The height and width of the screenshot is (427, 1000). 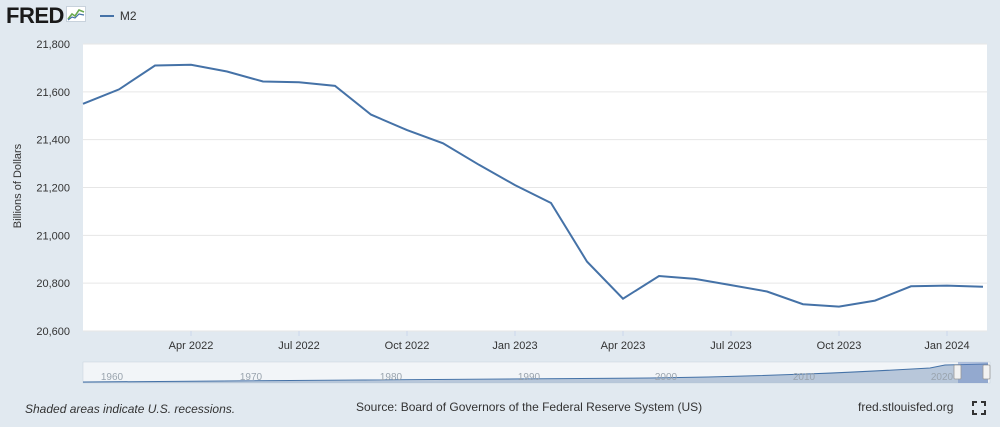 What do you see at coordinates (53, 236) in the screenshot?
I see `y-tick-label: 21,000` at bounding box center [53, 236].